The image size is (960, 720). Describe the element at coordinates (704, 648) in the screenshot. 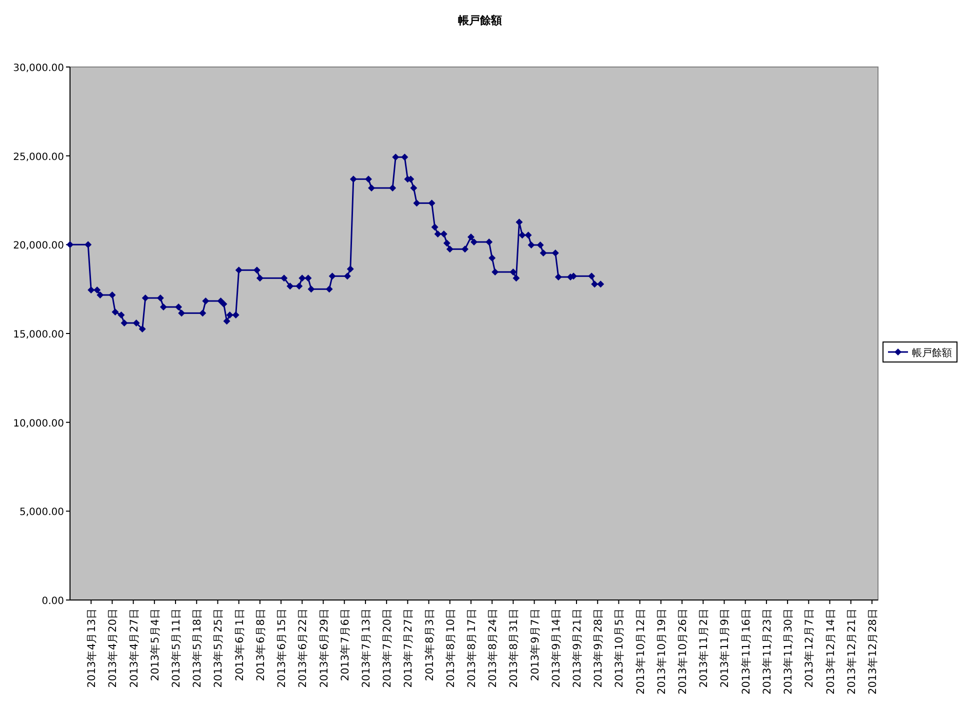

I see `x-tick-label: 2013年11月2日` at that location.